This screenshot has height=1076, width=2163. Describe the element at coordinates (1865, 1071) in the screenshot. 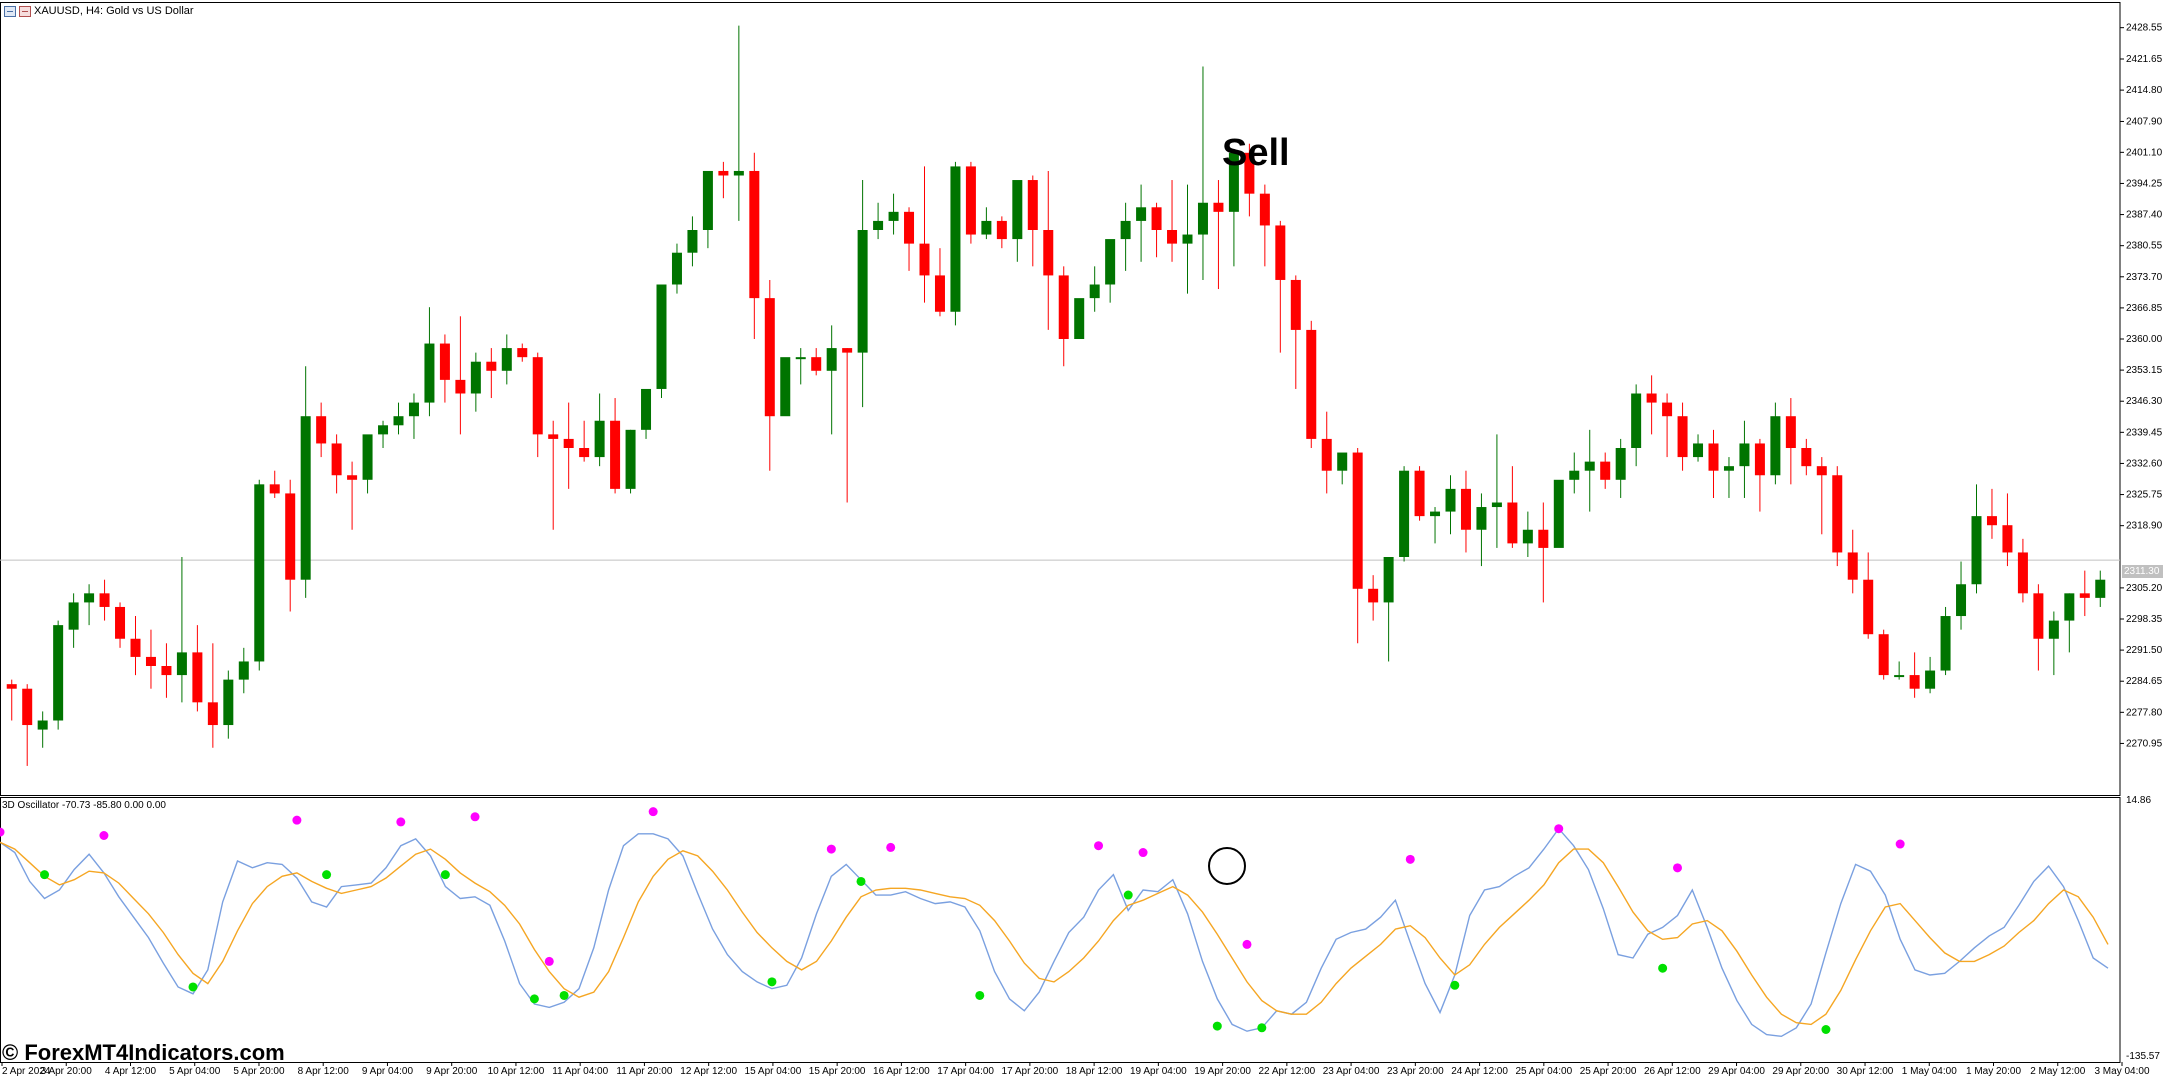

I see `time-tick-label: 30 Apr 12:00` at that location.